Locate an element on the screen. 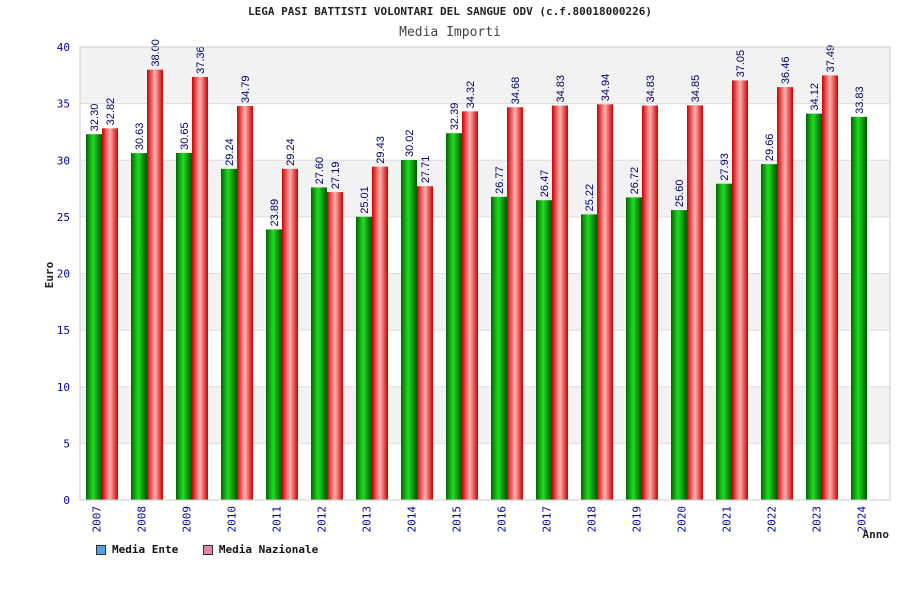 This screenshot has width=900, height=600. y-tick-label: 10 is located at coordinates (63, 387).